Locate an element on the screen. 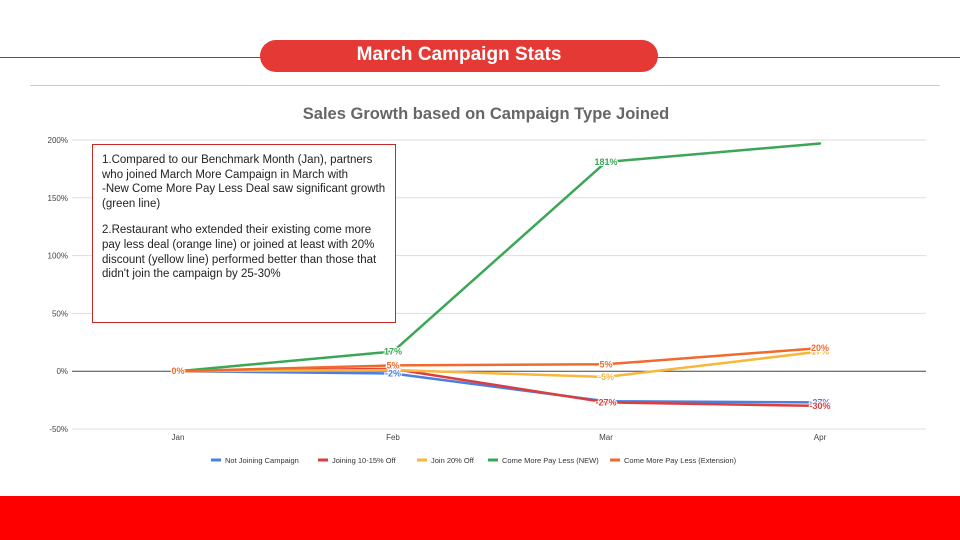  data-label: -2% is located at coordinates (393, 374).